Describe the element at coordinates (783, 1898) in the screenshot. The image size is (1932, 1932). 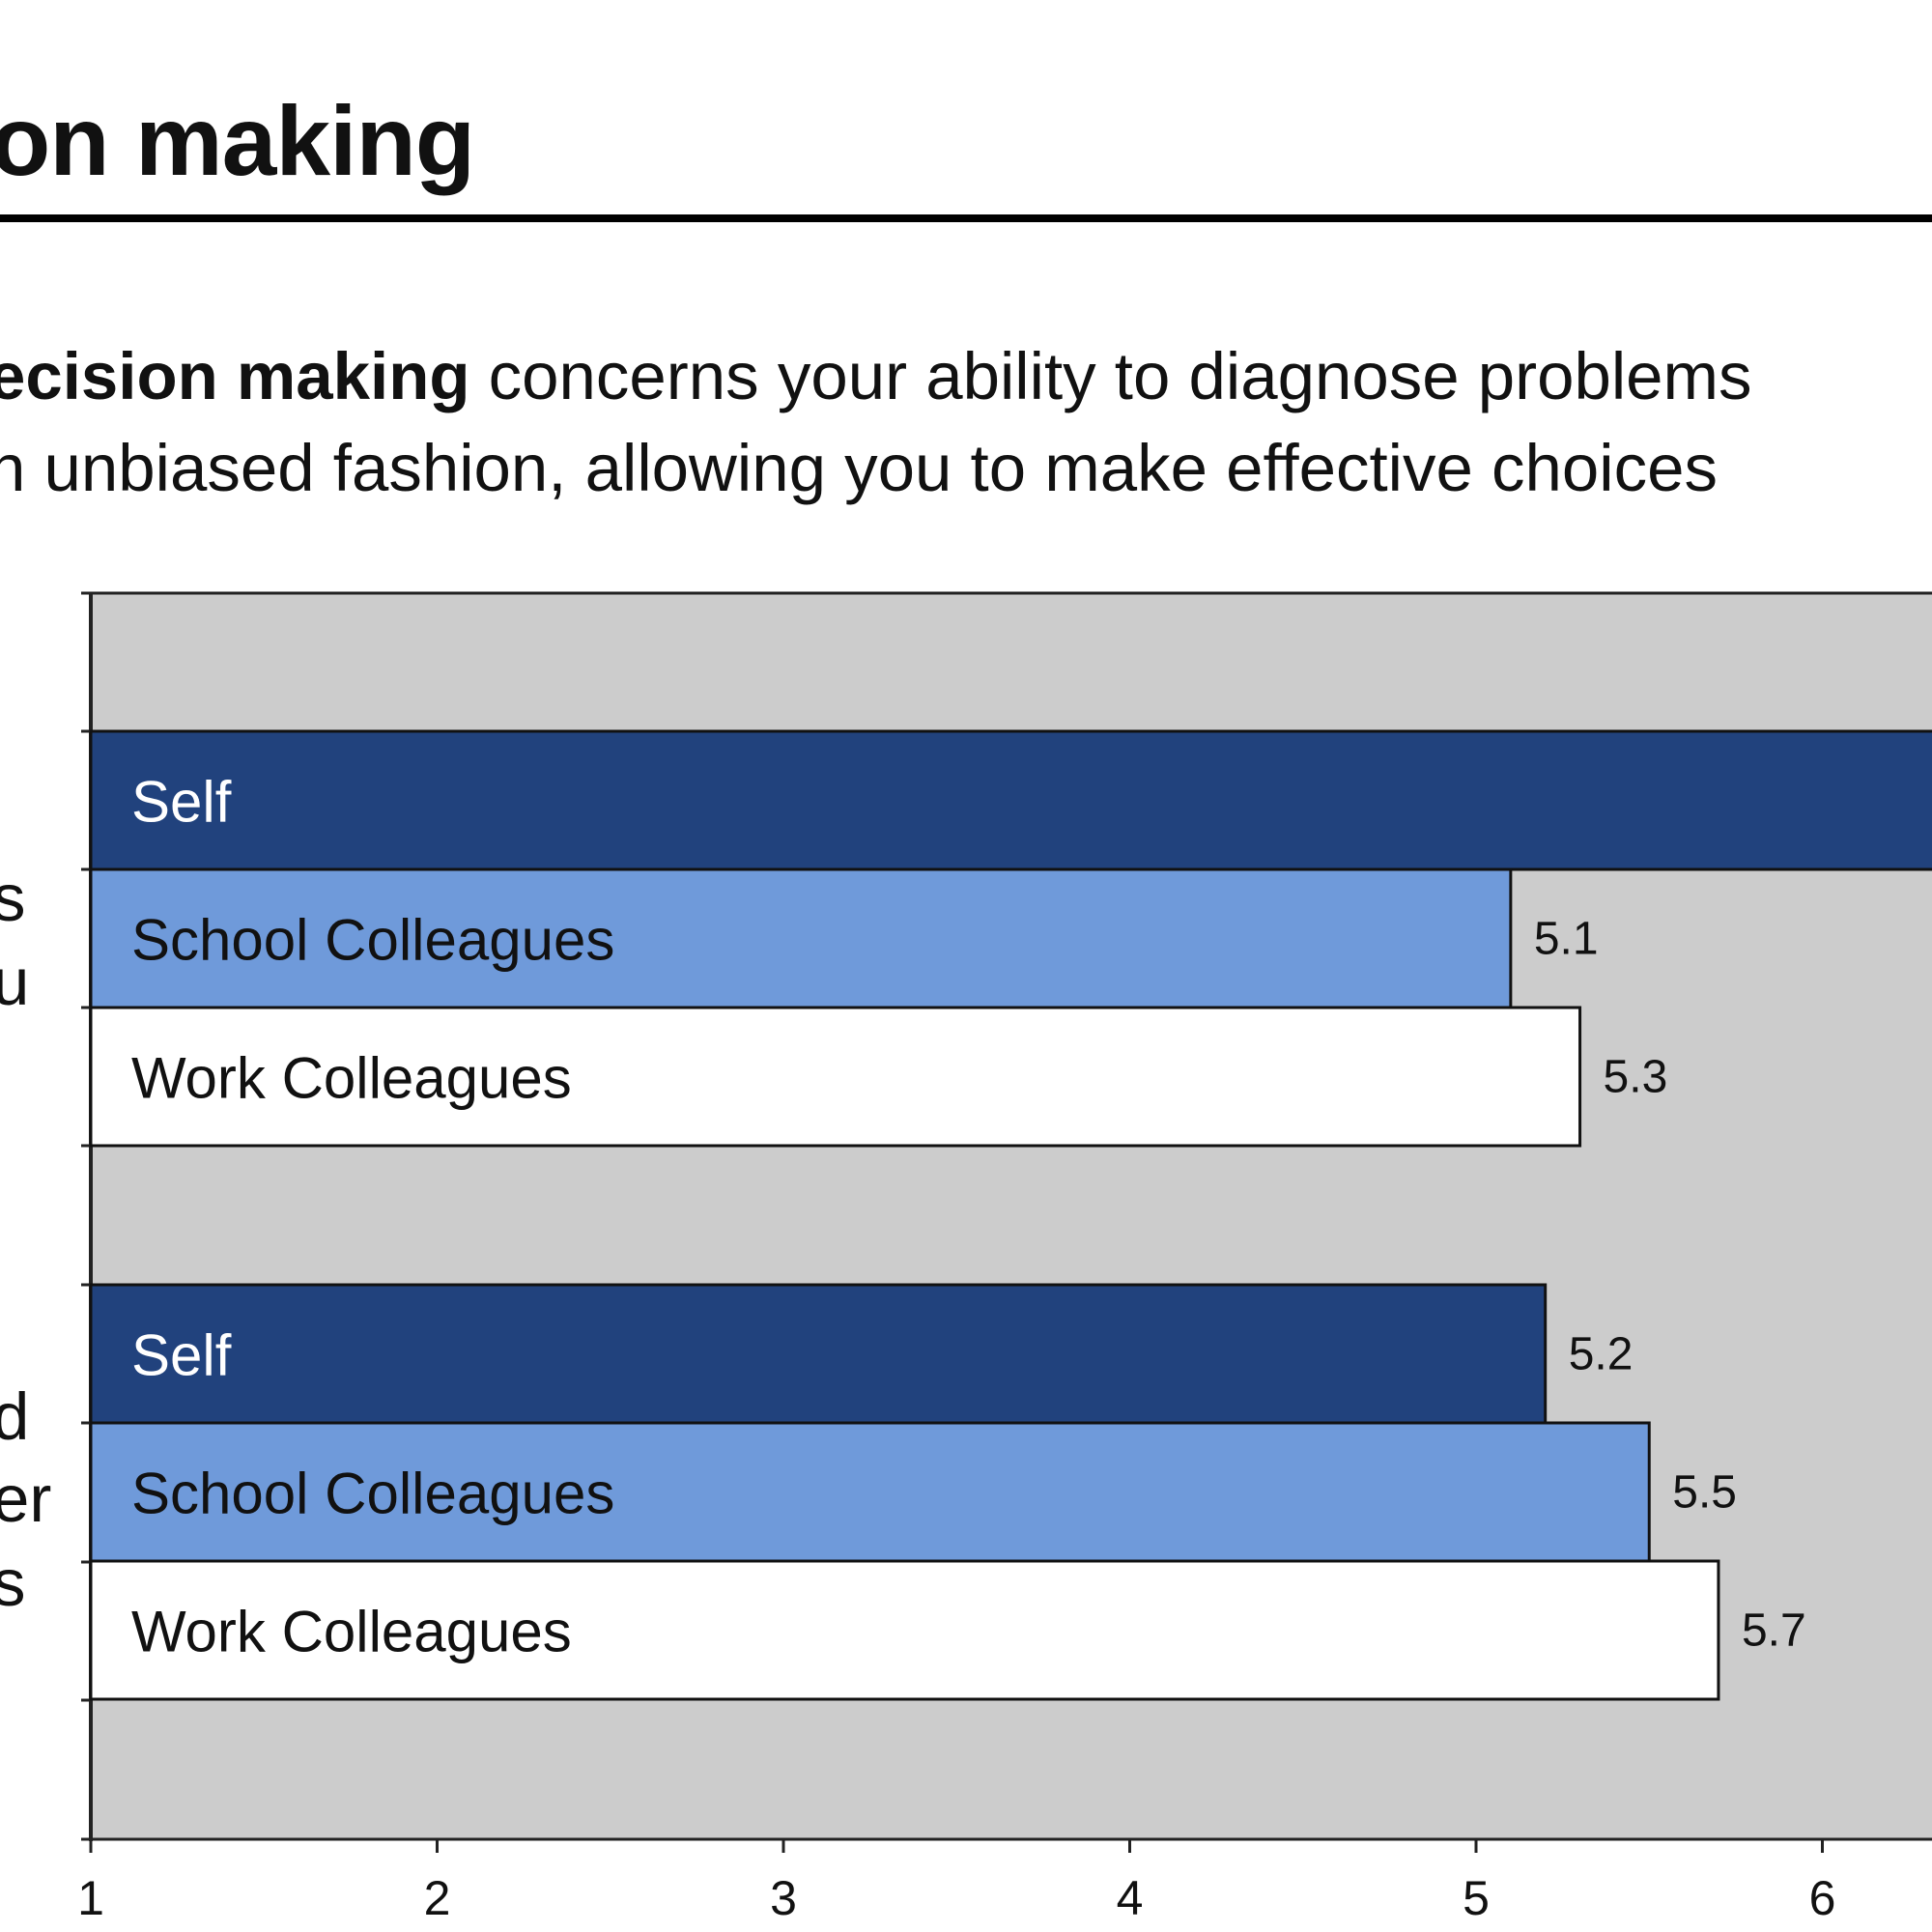
I see `x-tick-label: 3` at that location.